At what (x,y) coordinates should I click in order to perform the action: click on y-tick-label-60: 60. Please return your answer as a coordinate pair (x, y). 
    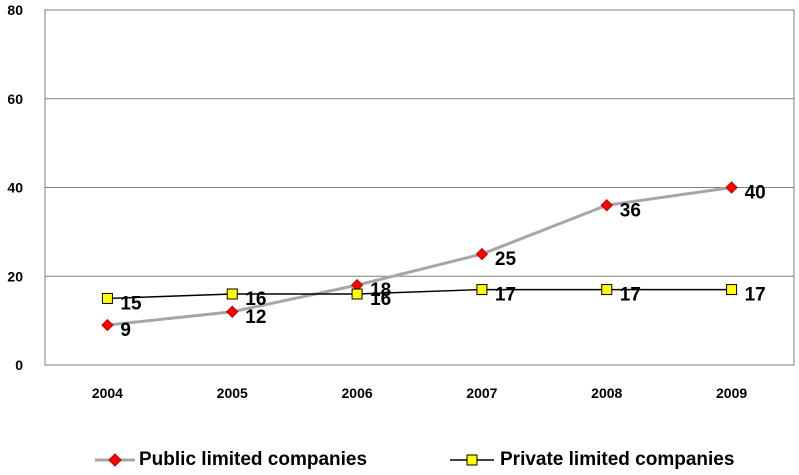
    Looking at the image, I should click on (15, 99).